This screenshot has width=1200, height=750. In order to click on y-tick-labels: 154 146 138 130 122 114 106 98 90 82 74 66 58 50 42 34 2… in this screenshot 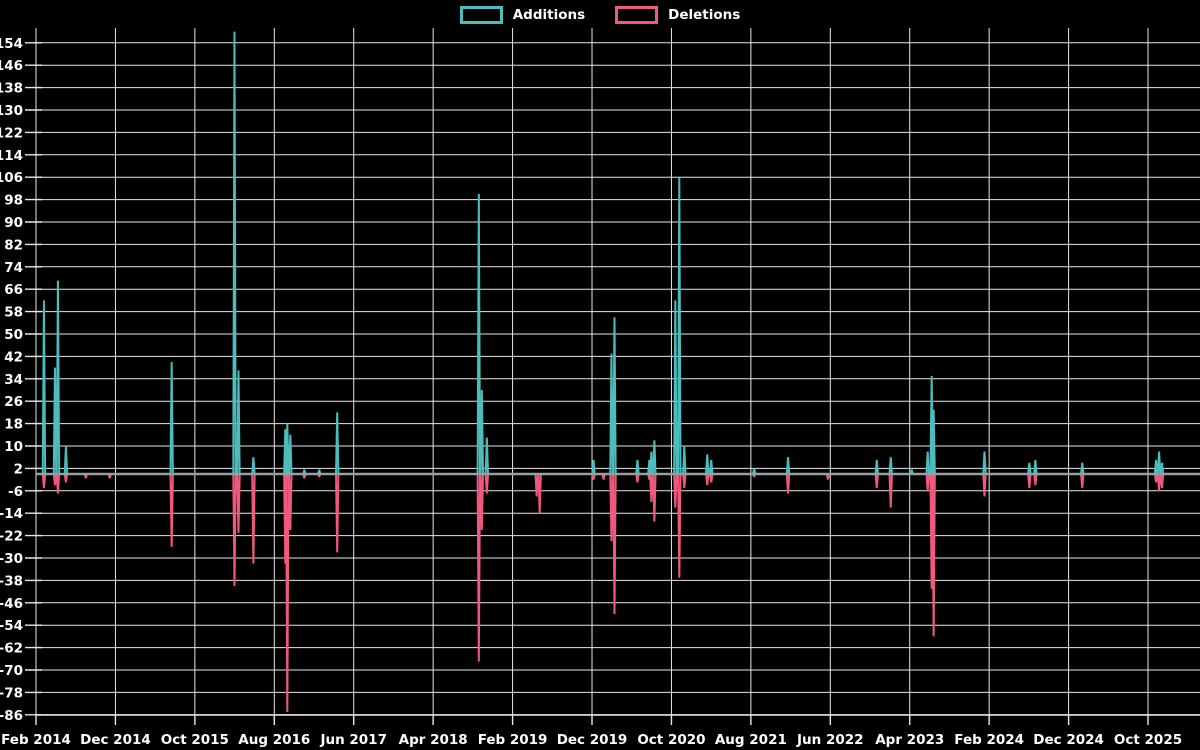, I will do `click(11, 380)`.